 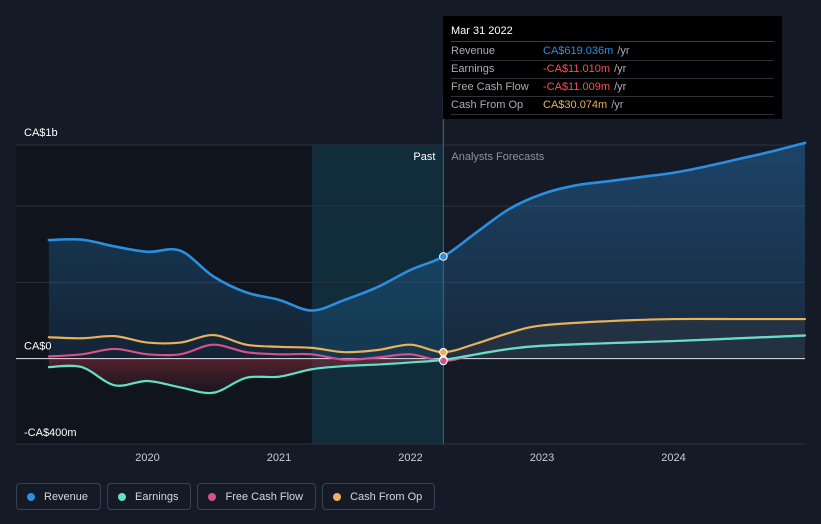 I want to click on y-tick-label: CA$0, so click(x=38, y=347).